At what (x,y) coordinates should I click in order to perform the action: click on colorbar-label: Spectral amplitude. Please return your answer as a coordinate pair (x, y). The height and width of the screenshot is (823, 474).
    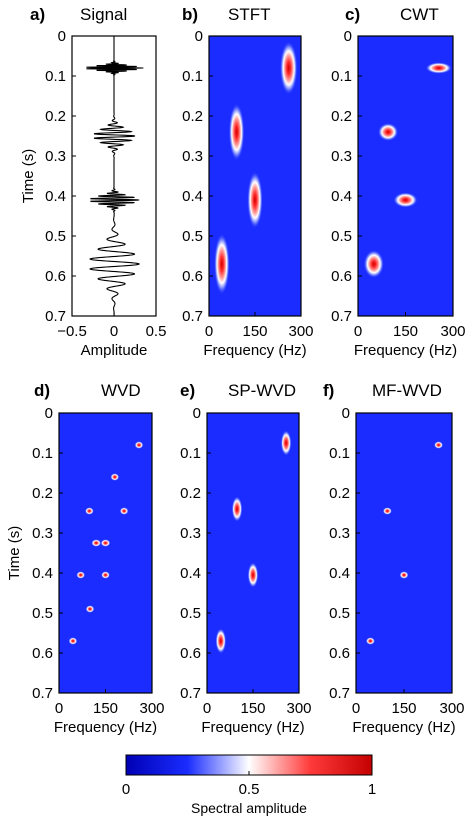
    Looking at the image, I should click on (249, 808).